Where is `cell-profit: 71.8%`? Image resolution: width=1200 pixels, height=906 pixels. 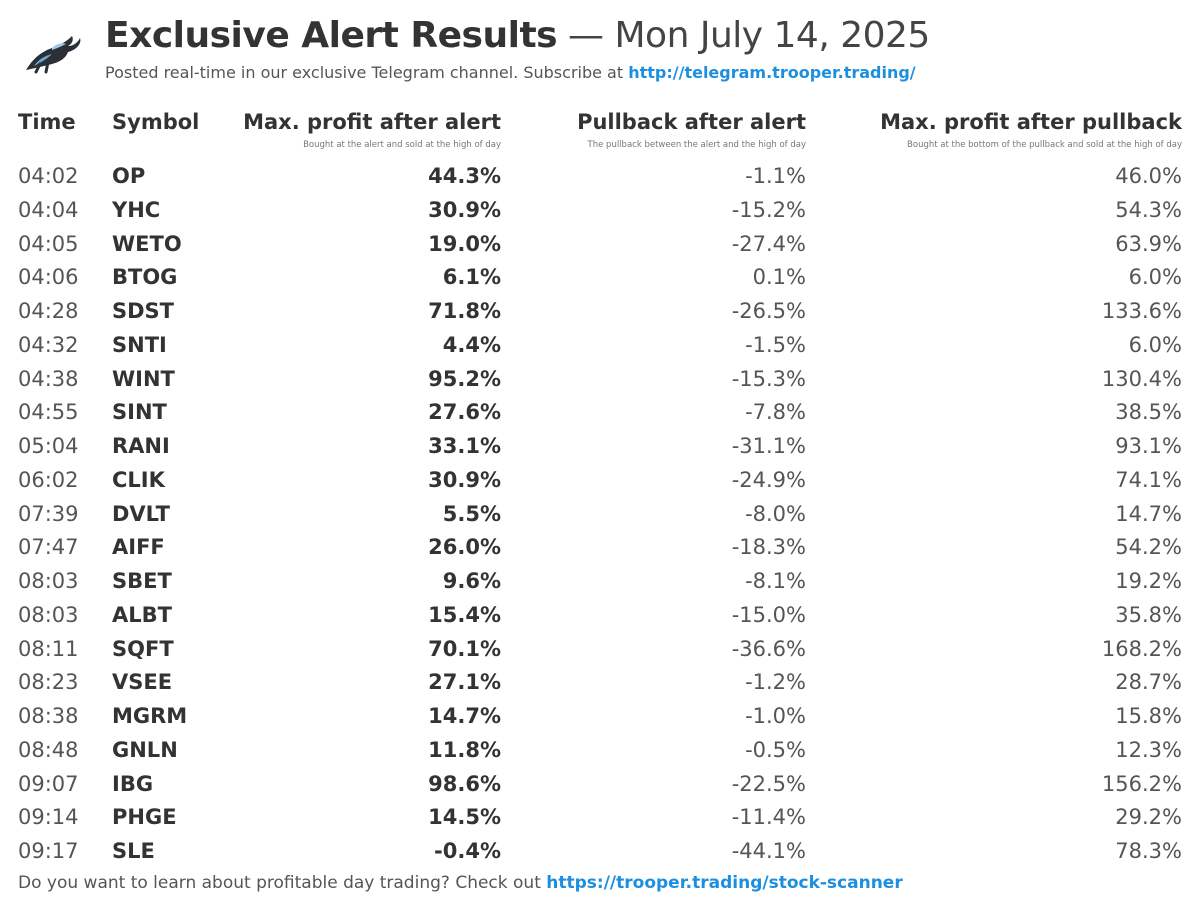
cell-profit: 71.8% is located at coordinates (464, 311).